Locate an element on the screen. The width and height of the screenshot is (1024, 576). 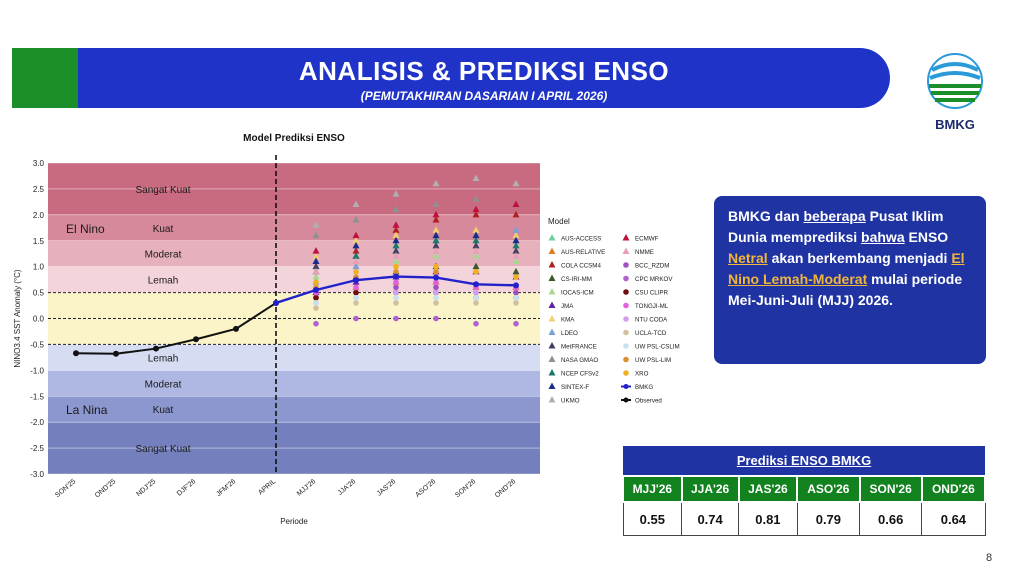
table-header-cell: SON'26 is located at coordinates (890, 489).